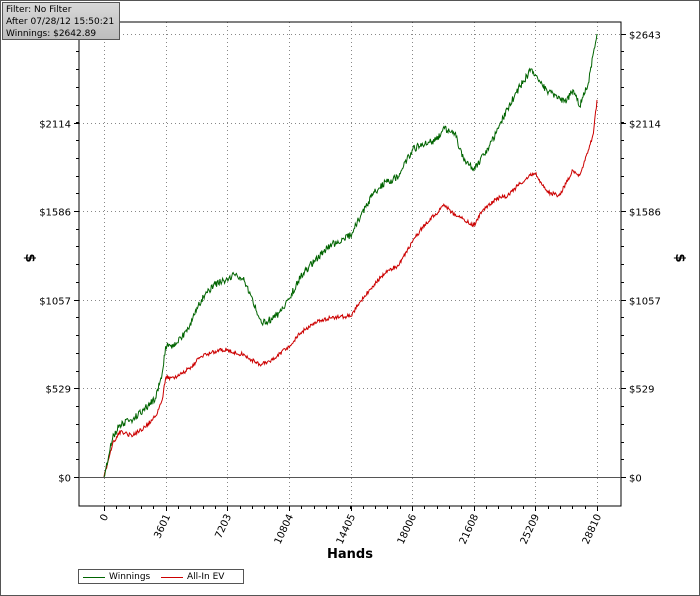 This screenshot has width=700, height=596. I want to click on x-tick-label: 14405, so click(346, 529).